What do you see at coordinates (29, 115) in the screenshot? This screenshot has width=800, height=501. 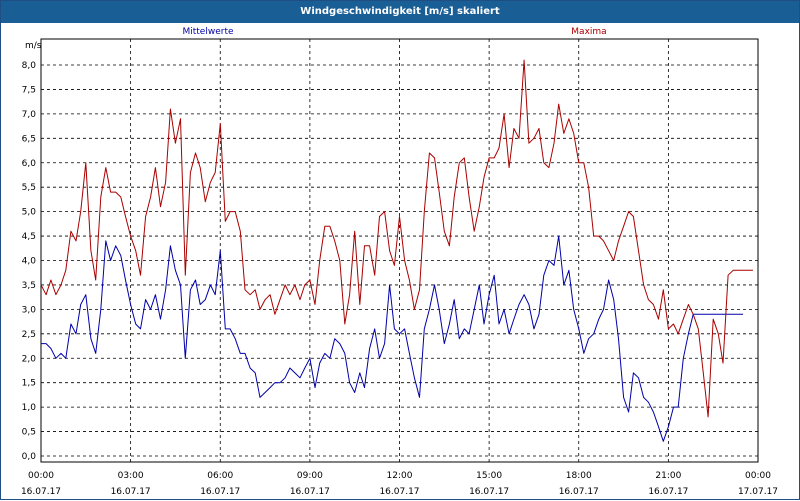 I see `y-tick-label: 7,0` at bounding box center [29, 115].